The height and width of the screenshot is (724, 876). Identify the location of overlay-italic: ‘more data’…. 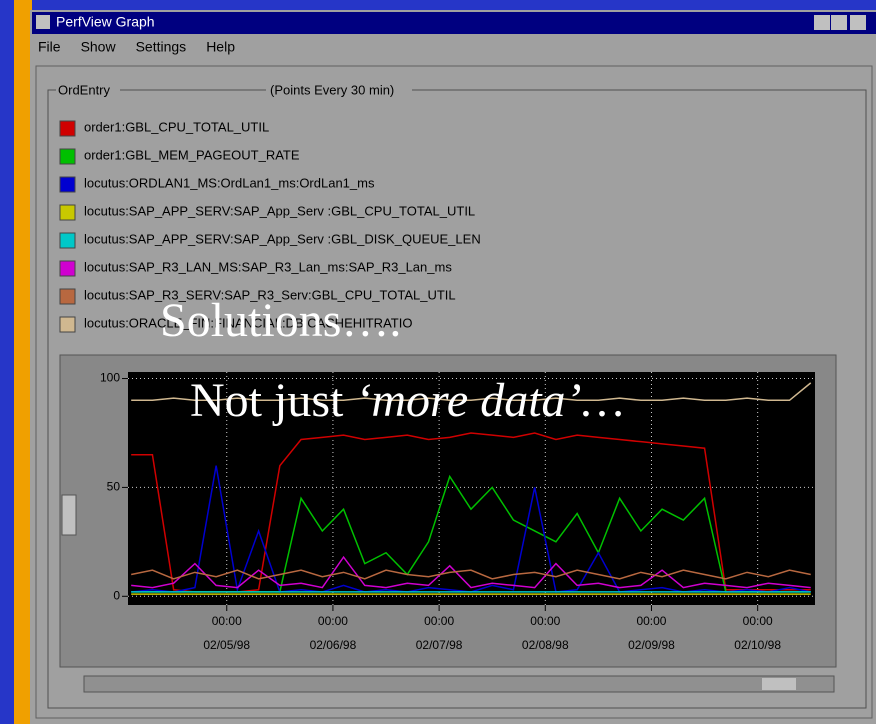
(489, 400).